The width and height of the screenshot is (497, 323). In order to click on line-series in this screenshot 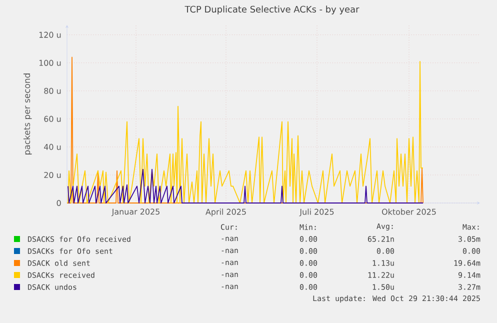, I will do `click(246, 186)`.